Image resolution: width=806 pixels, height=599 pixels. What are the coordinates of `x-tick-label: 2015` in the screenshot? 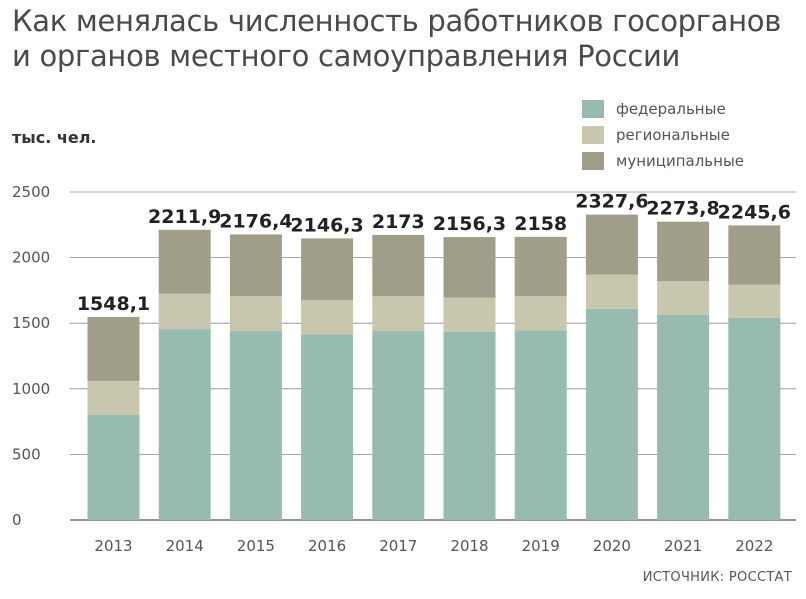 It's located at (256, 546).